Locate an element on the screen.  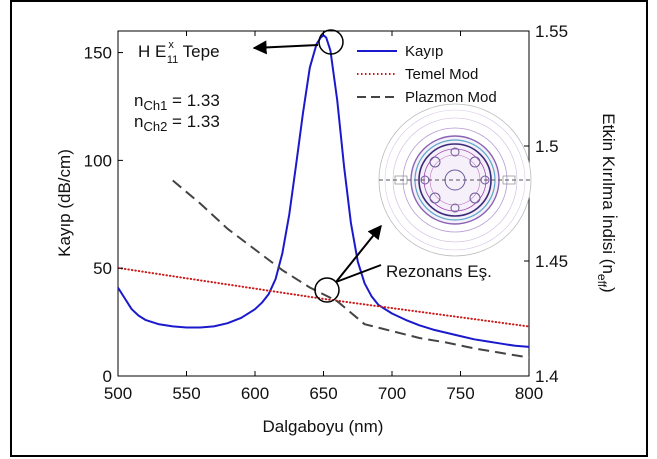
legend-label-kayip: Kayıp is located at coordinates (424, 51).